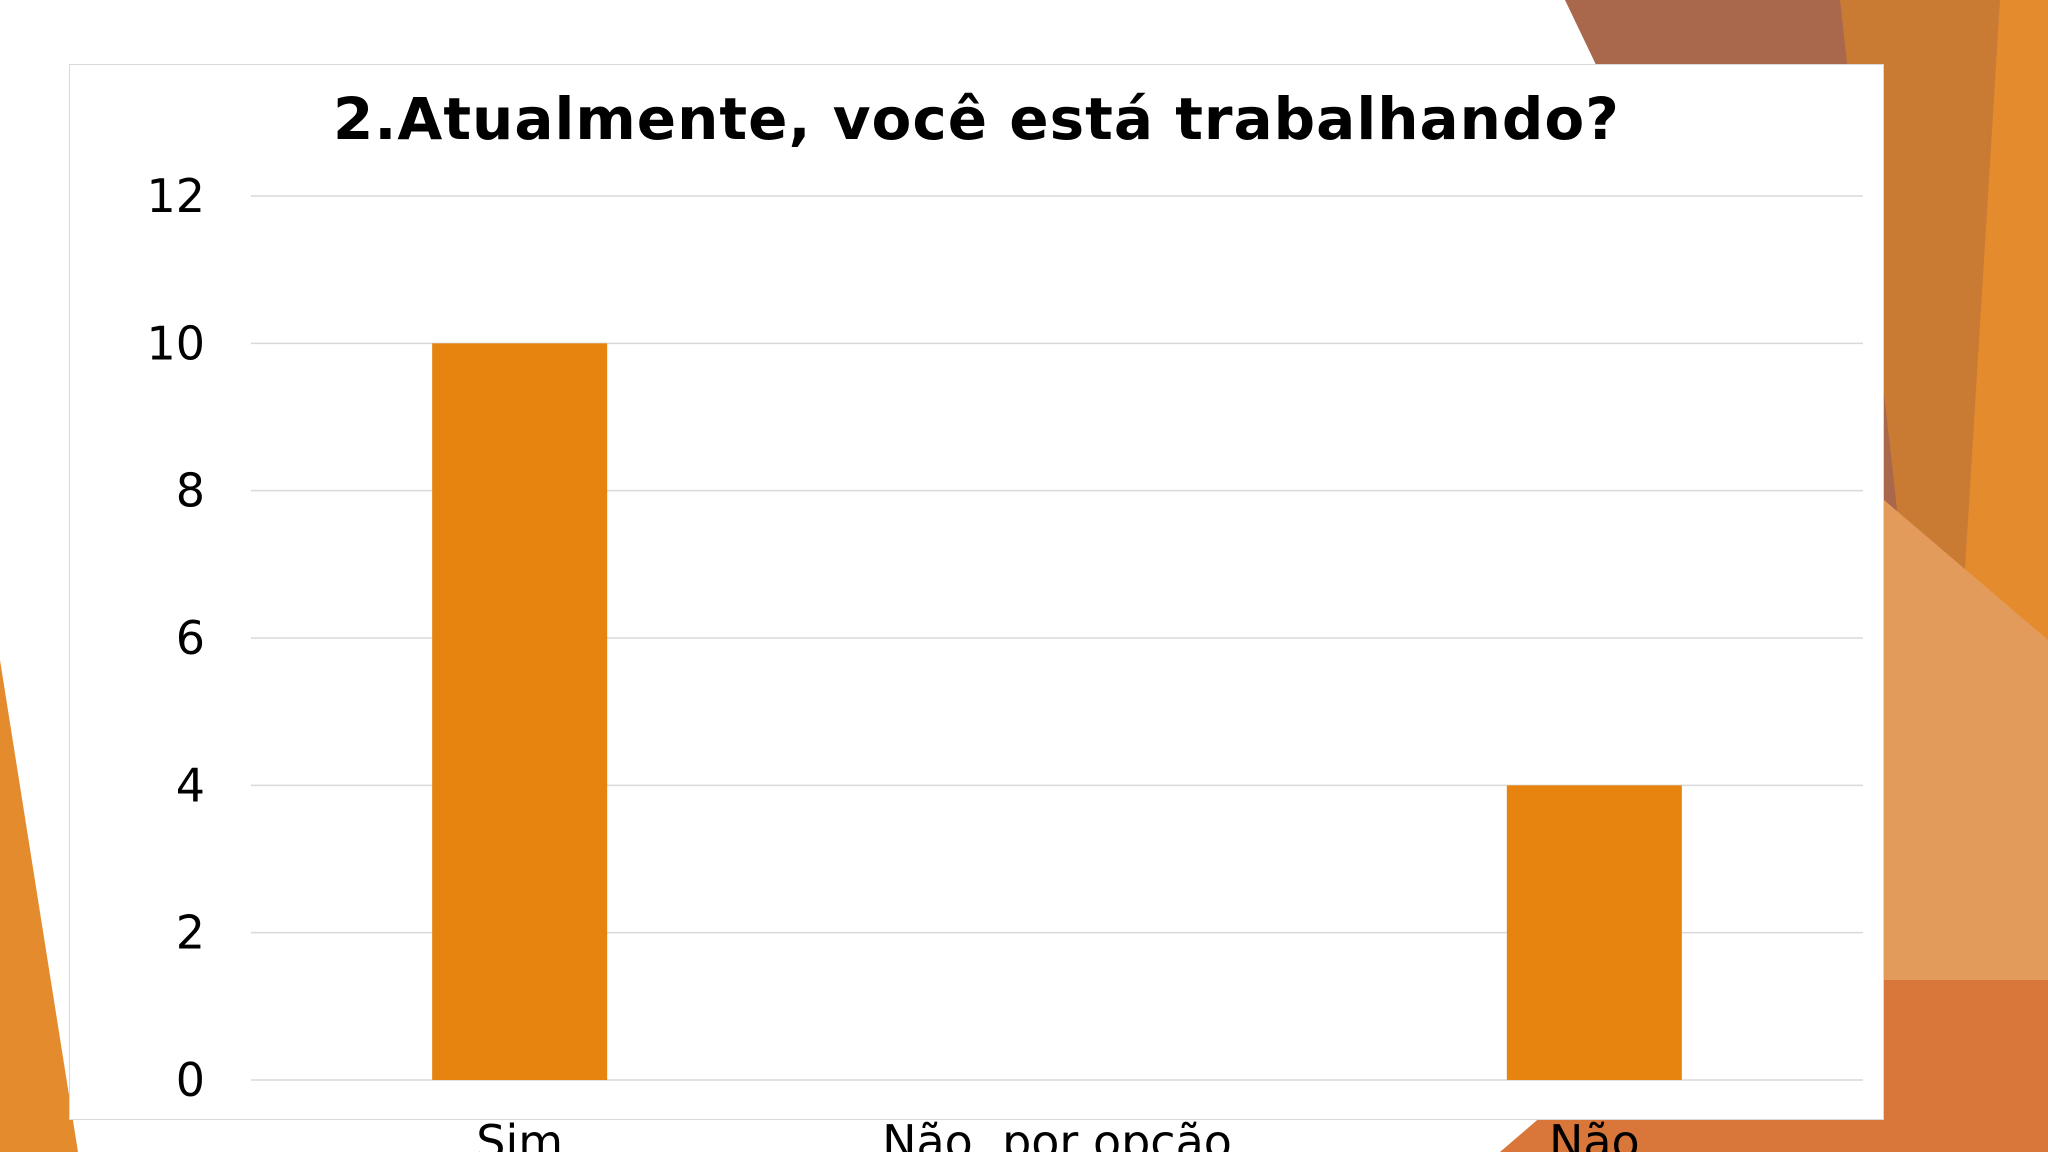 This screenshot has height=1152, width=2048. I want to click on chart-title: 2.Atualmente, você está trabalhando?, so click(976, 119).